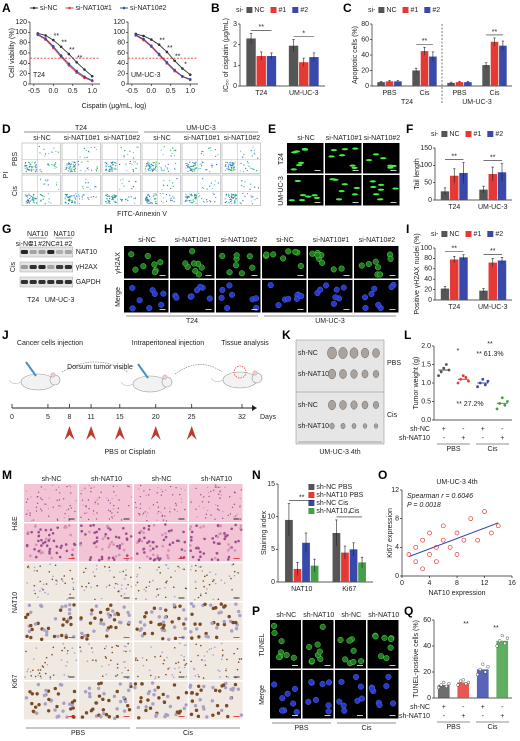 The height and width of the screenshot is (741, 520). What do you see at coordinates (313, 426) in the screenshot?
I see `row-label: sh-NAT10` at bounding box center [313, 426].